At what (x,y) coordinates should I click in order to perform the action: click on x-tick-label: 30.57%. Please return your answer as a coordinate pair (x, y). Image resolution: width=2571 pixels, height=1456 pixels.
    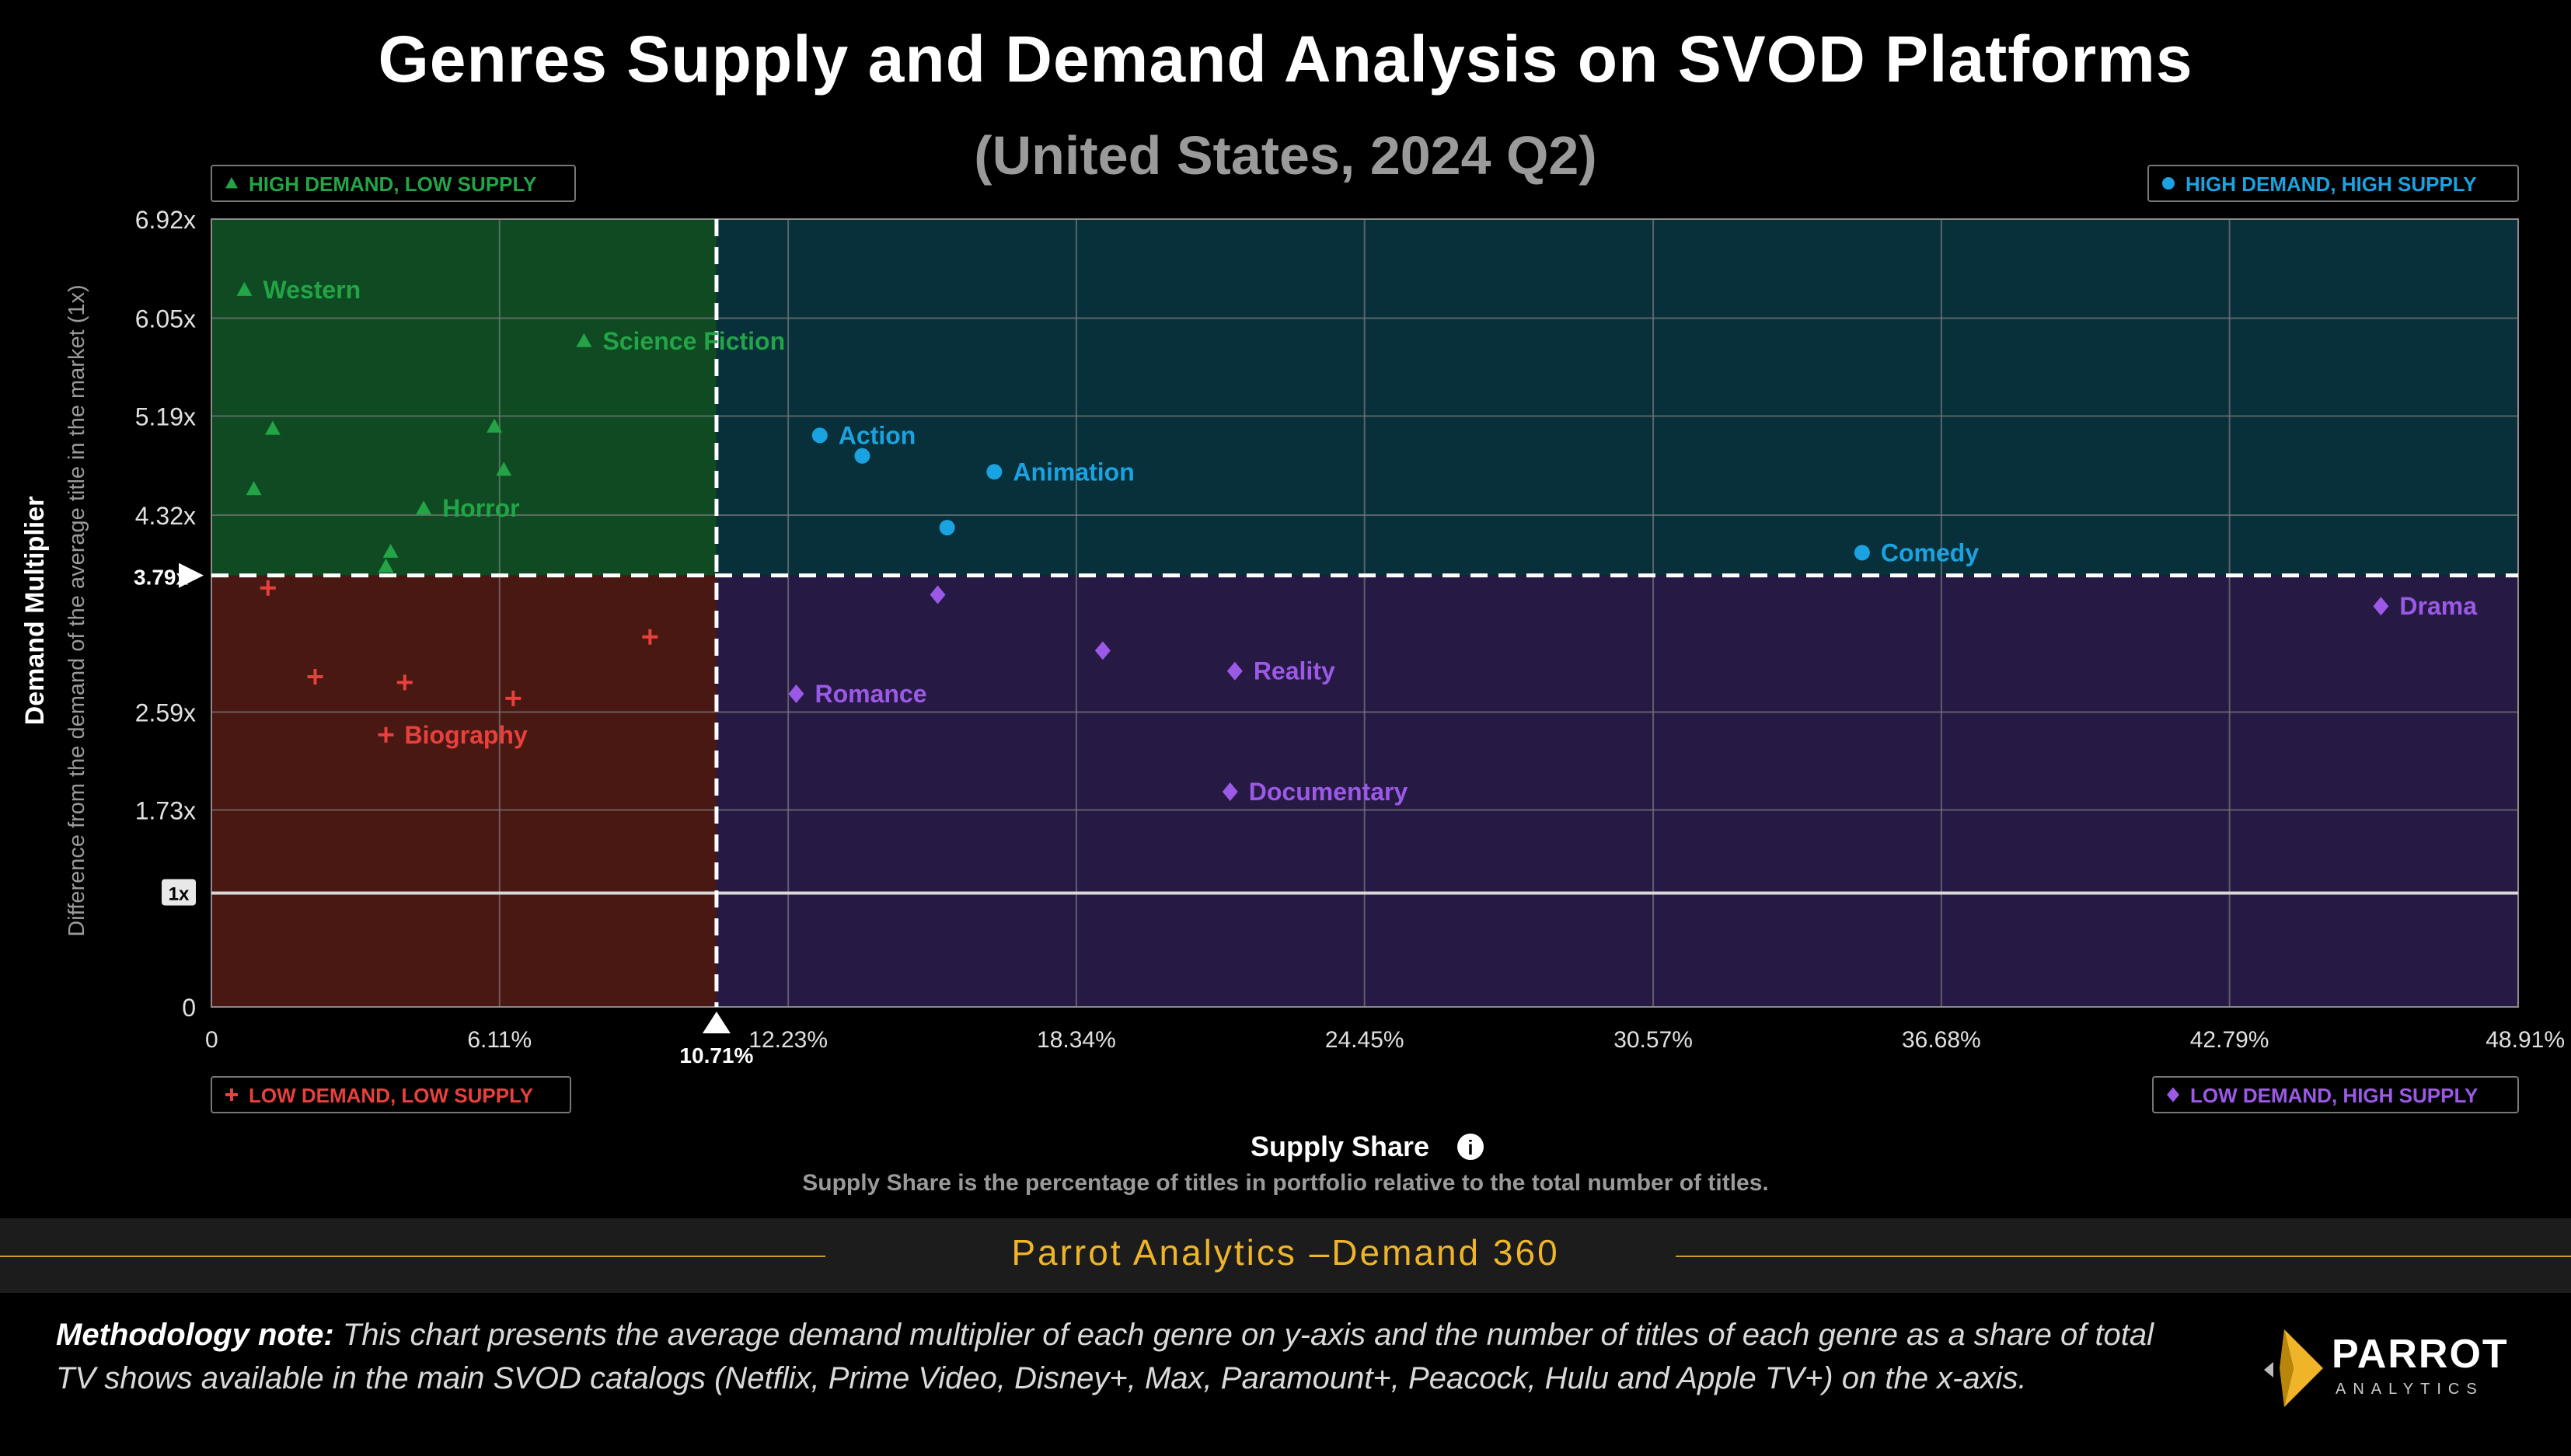
    Looking at the image, I should click on (1653, 1040).